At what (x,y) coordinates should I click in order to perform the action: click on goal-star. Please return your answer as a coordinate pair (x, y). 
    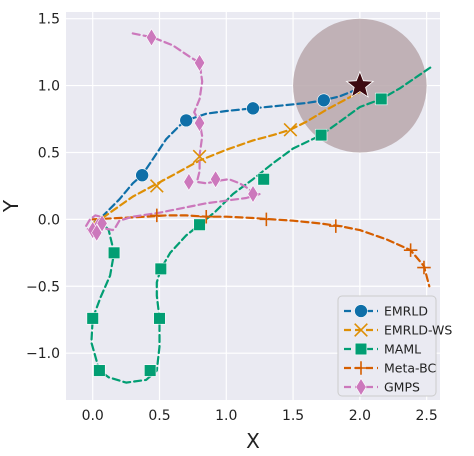
    Looking at the image, I should click on (360, 84).